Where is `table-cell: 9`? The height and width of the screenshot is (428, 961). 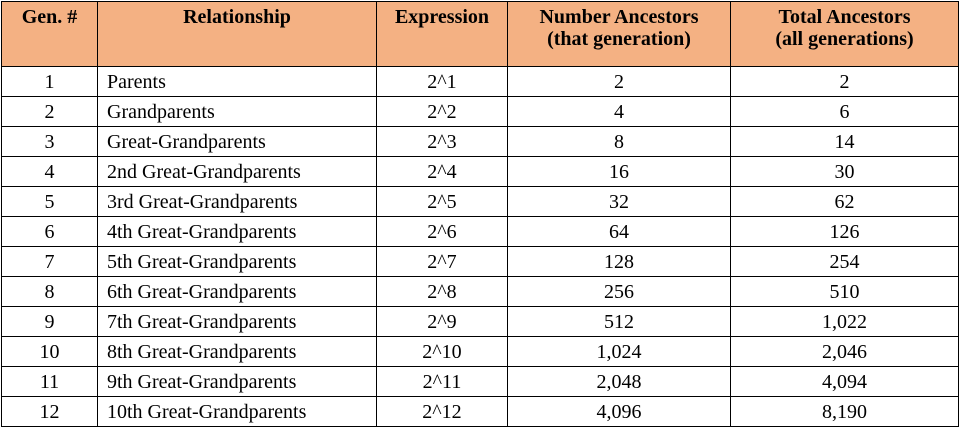
table-cell: 9 is located at coordinates (49, 321).